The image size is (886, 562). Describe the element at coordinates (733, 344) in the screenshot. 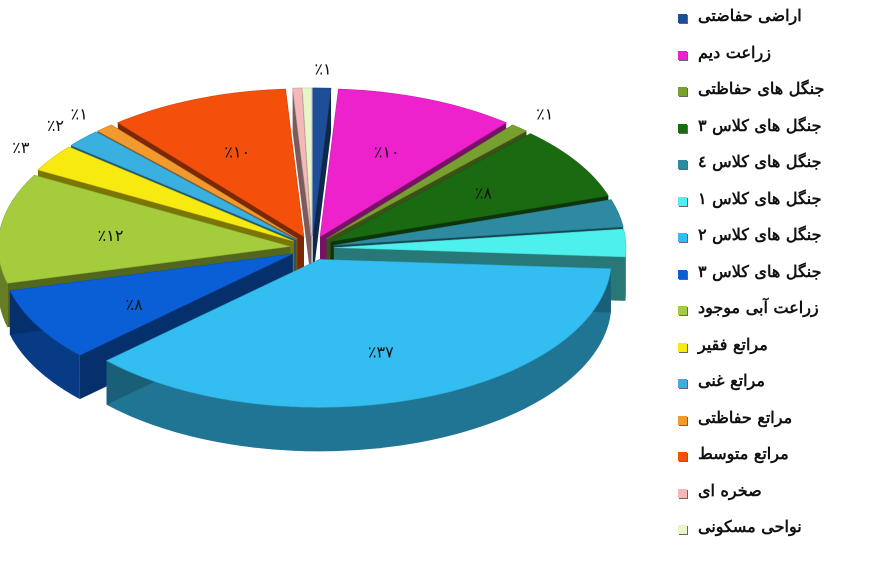

I see `legend-label: مراتع فقیر` at that location.